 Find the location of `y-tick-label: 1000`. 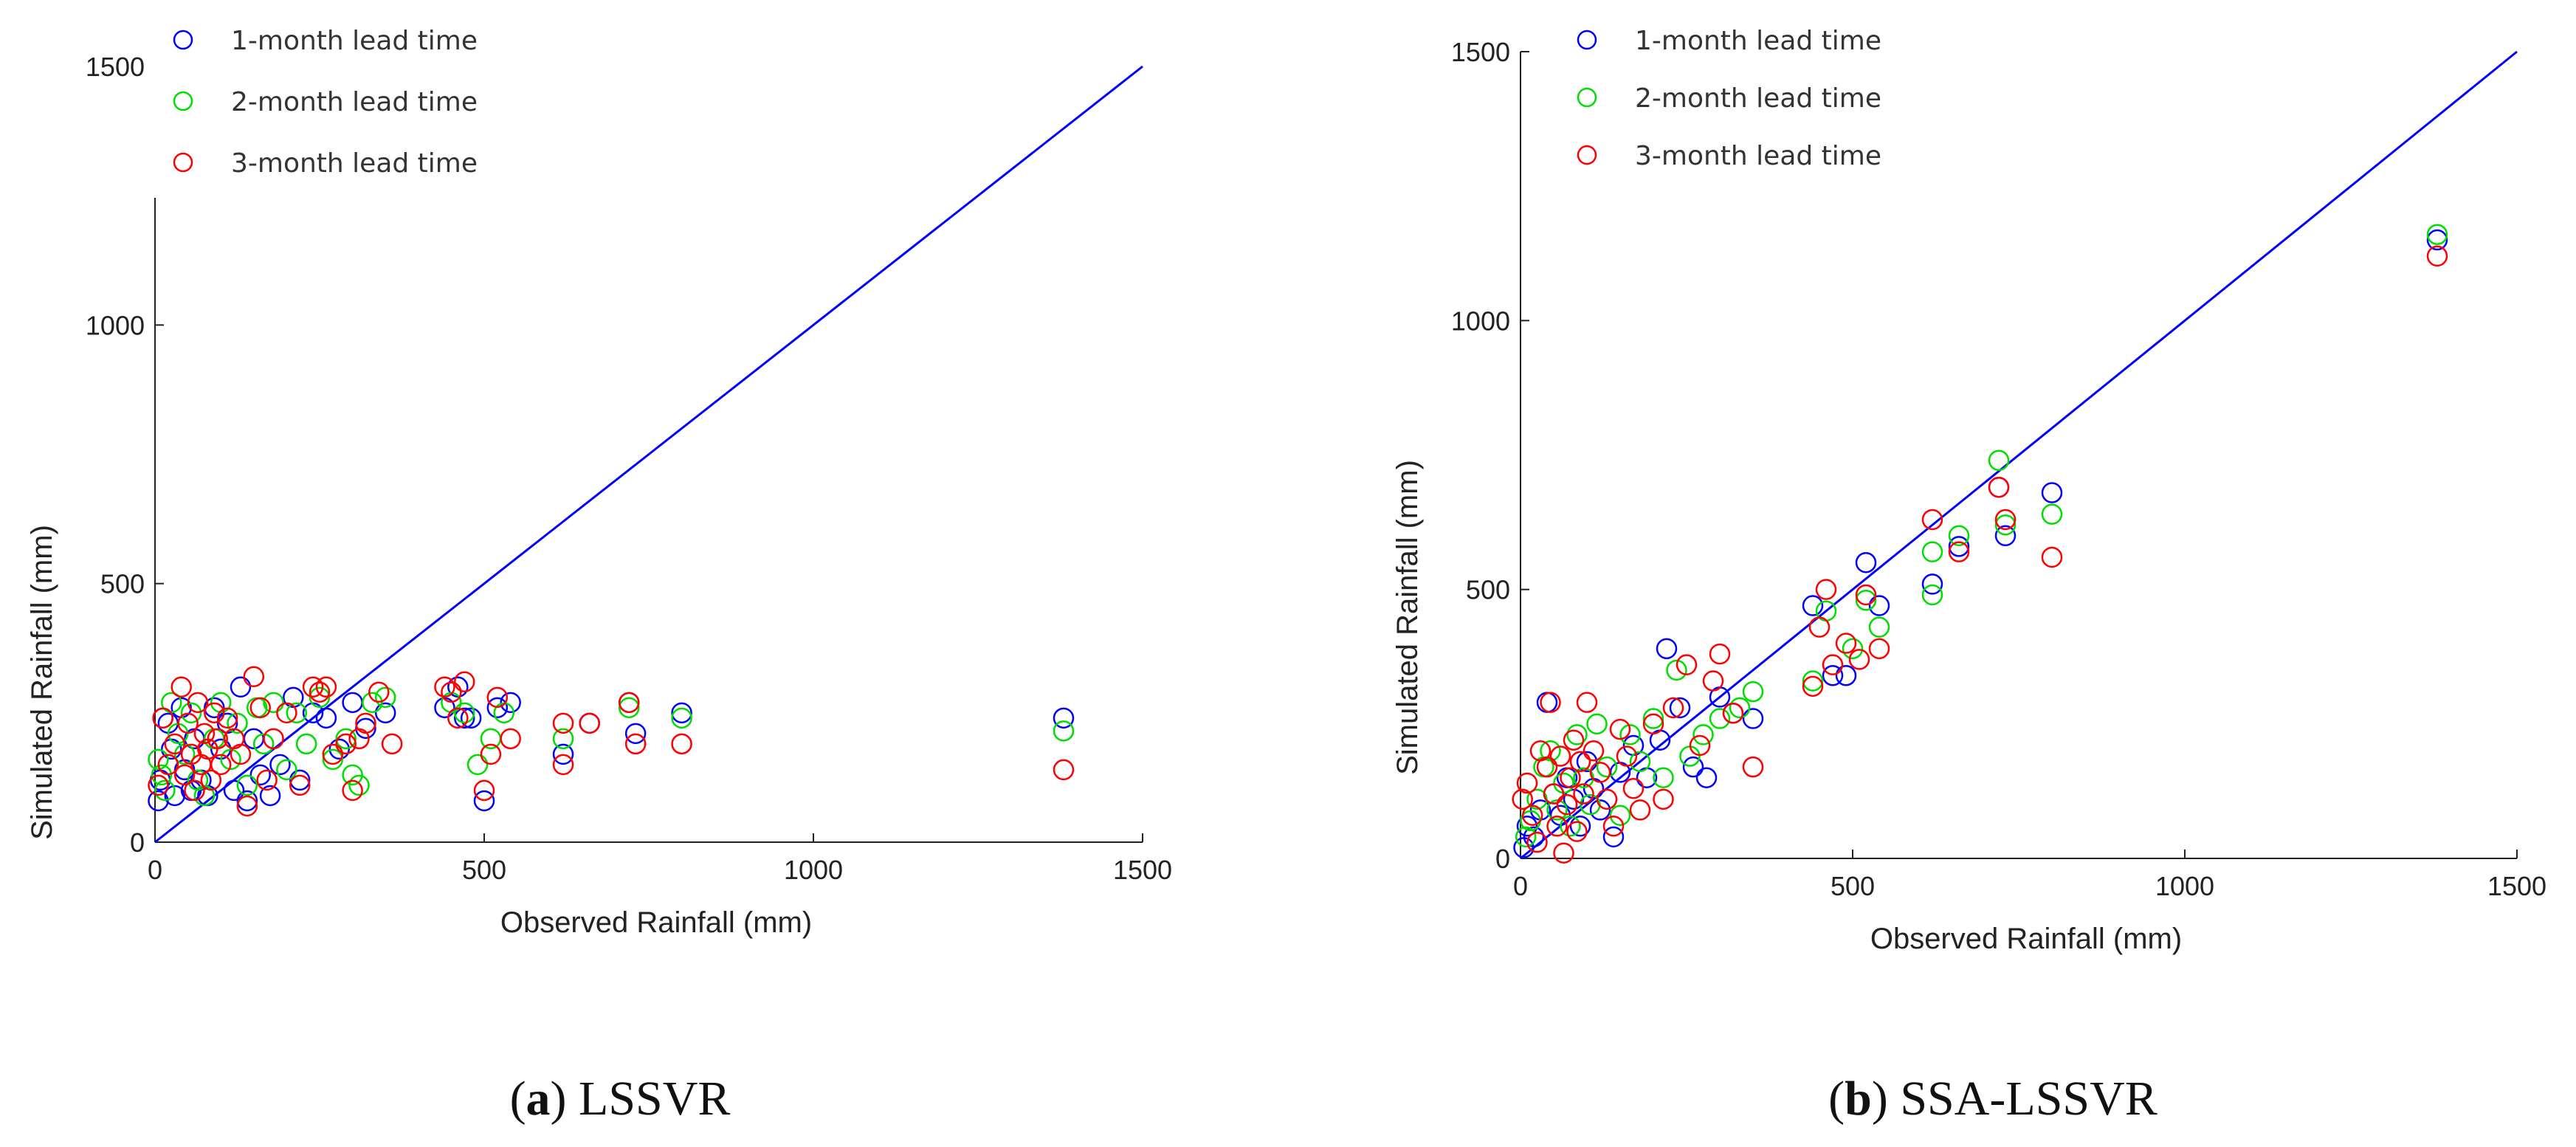

y-tick-label: 1000 is located at coordinates (1481, 321).